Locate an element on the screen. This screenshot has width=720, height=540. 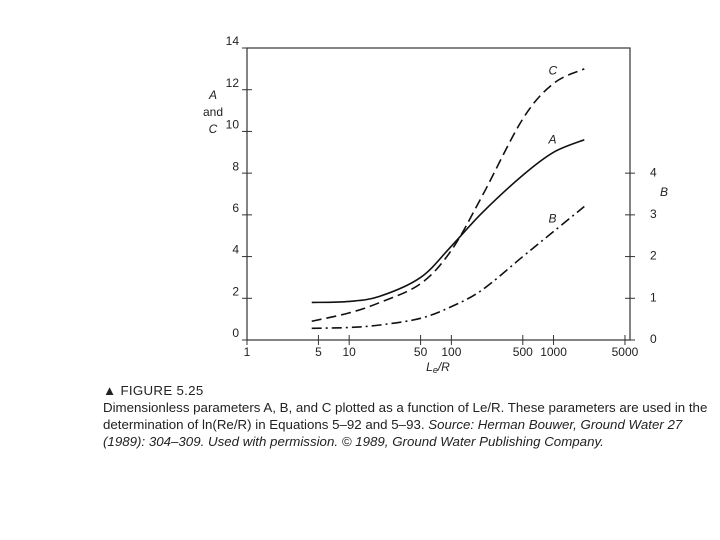
x-label-main: L is located at coordinates (429, 367).